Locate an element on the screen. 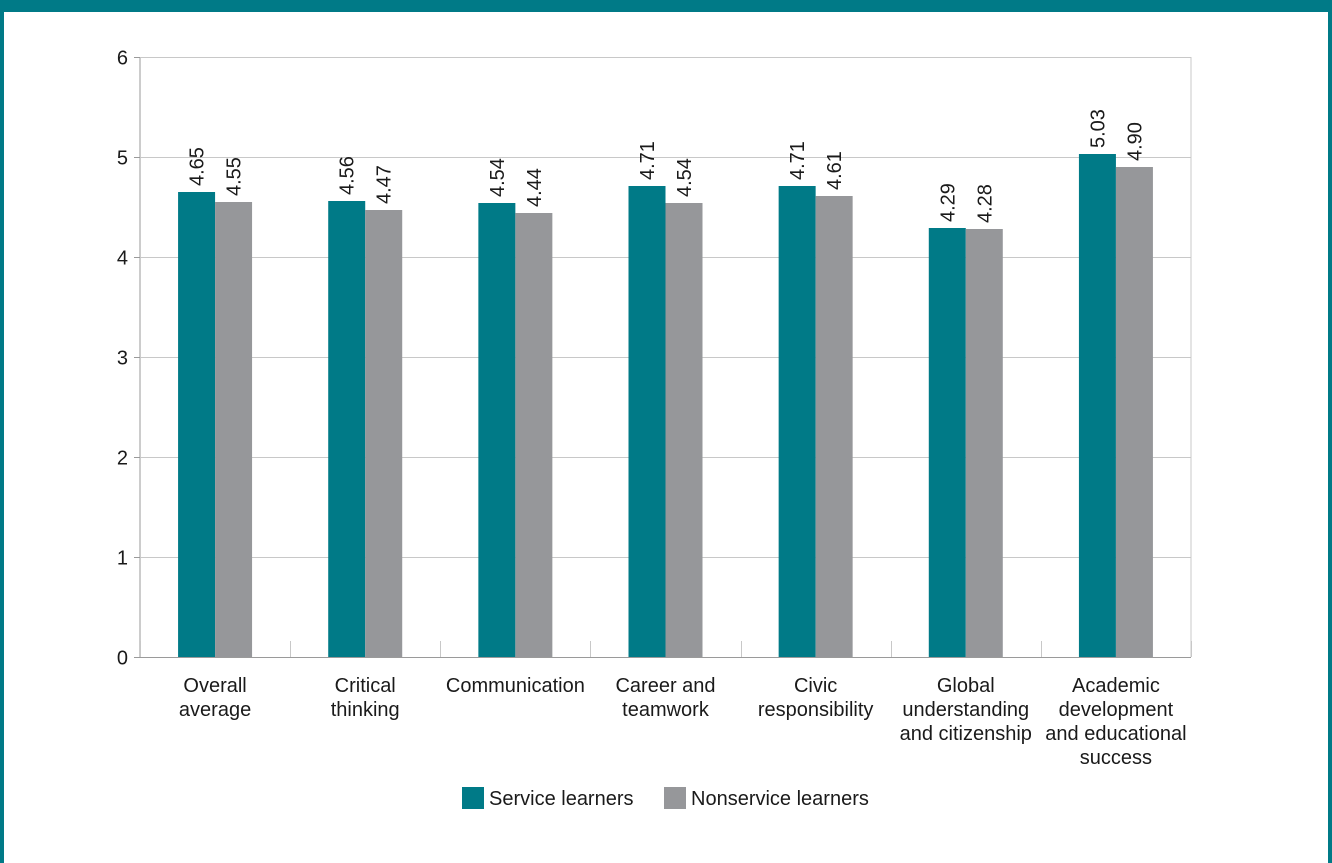 The image size is (1332, 863). y-tick-label: 6 is located at coordinates (122, 59).